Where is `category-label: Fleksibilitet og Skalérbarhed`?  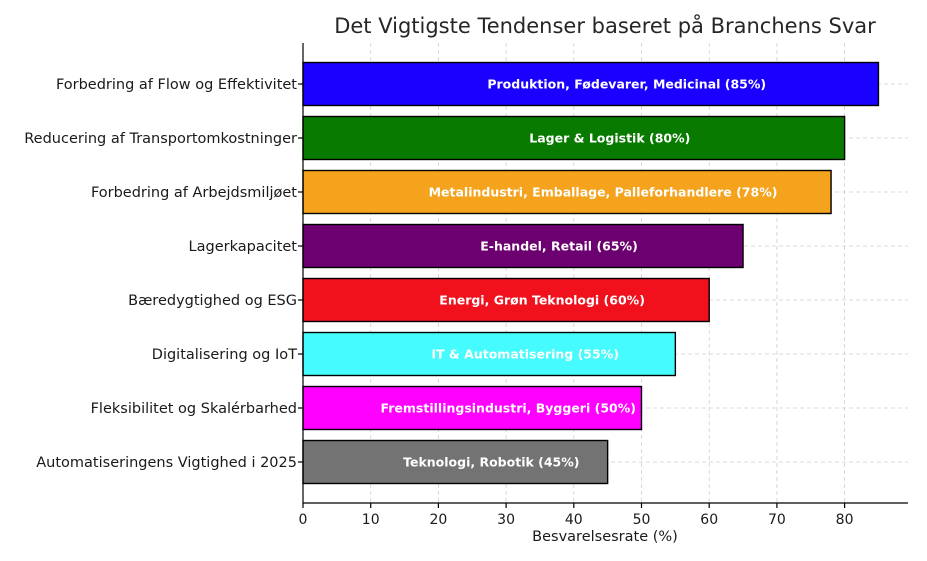
category-label: Fleksibilitet og Skalérbarhed is located at coordinates (194, 409).